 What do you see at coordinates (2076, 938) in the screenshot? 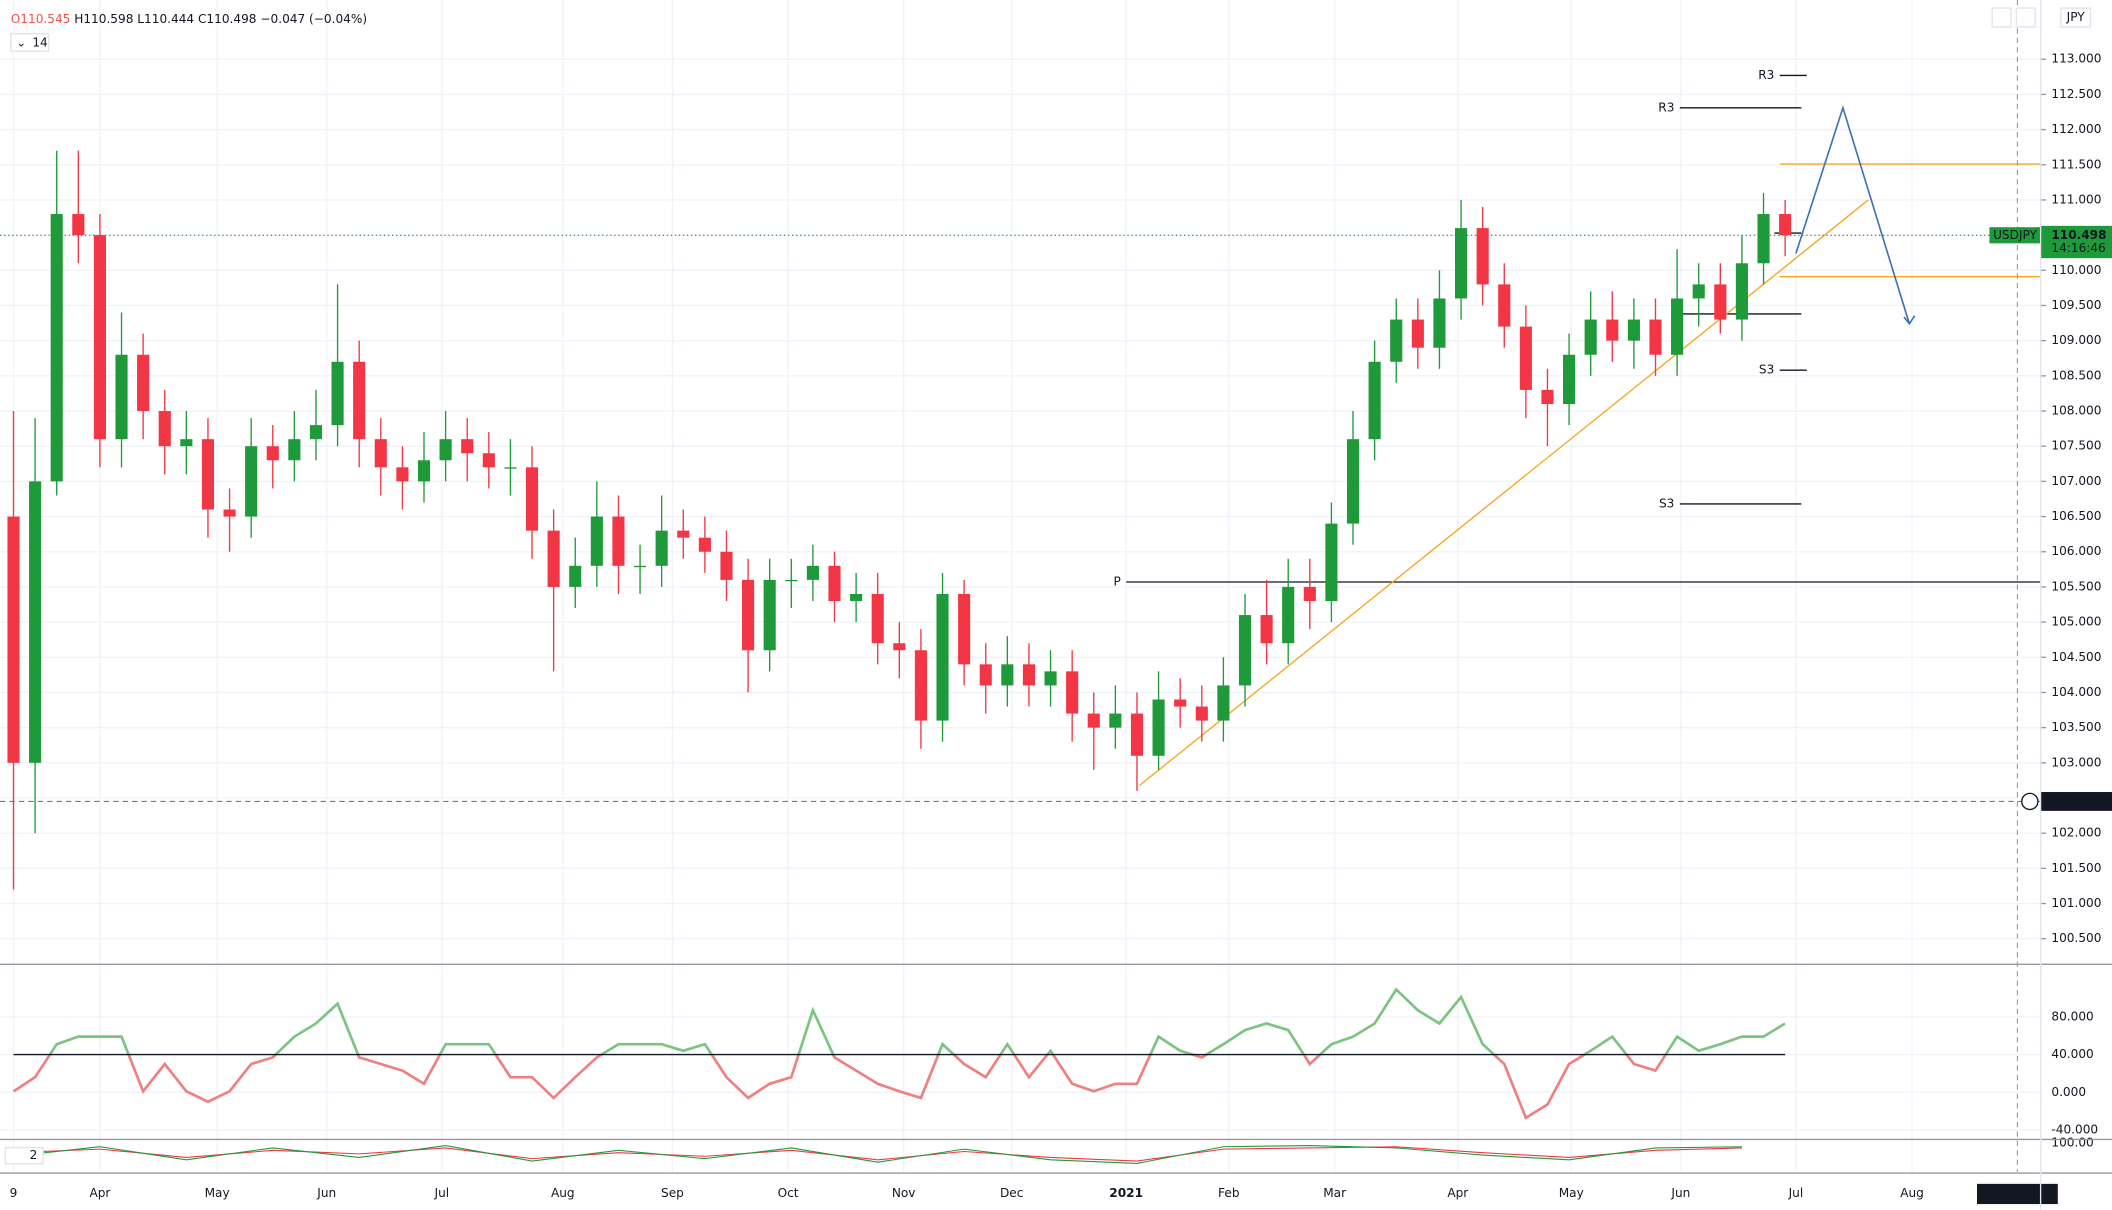
I see `y-tick-label: 100.500` at bounding box center [2076, 938].